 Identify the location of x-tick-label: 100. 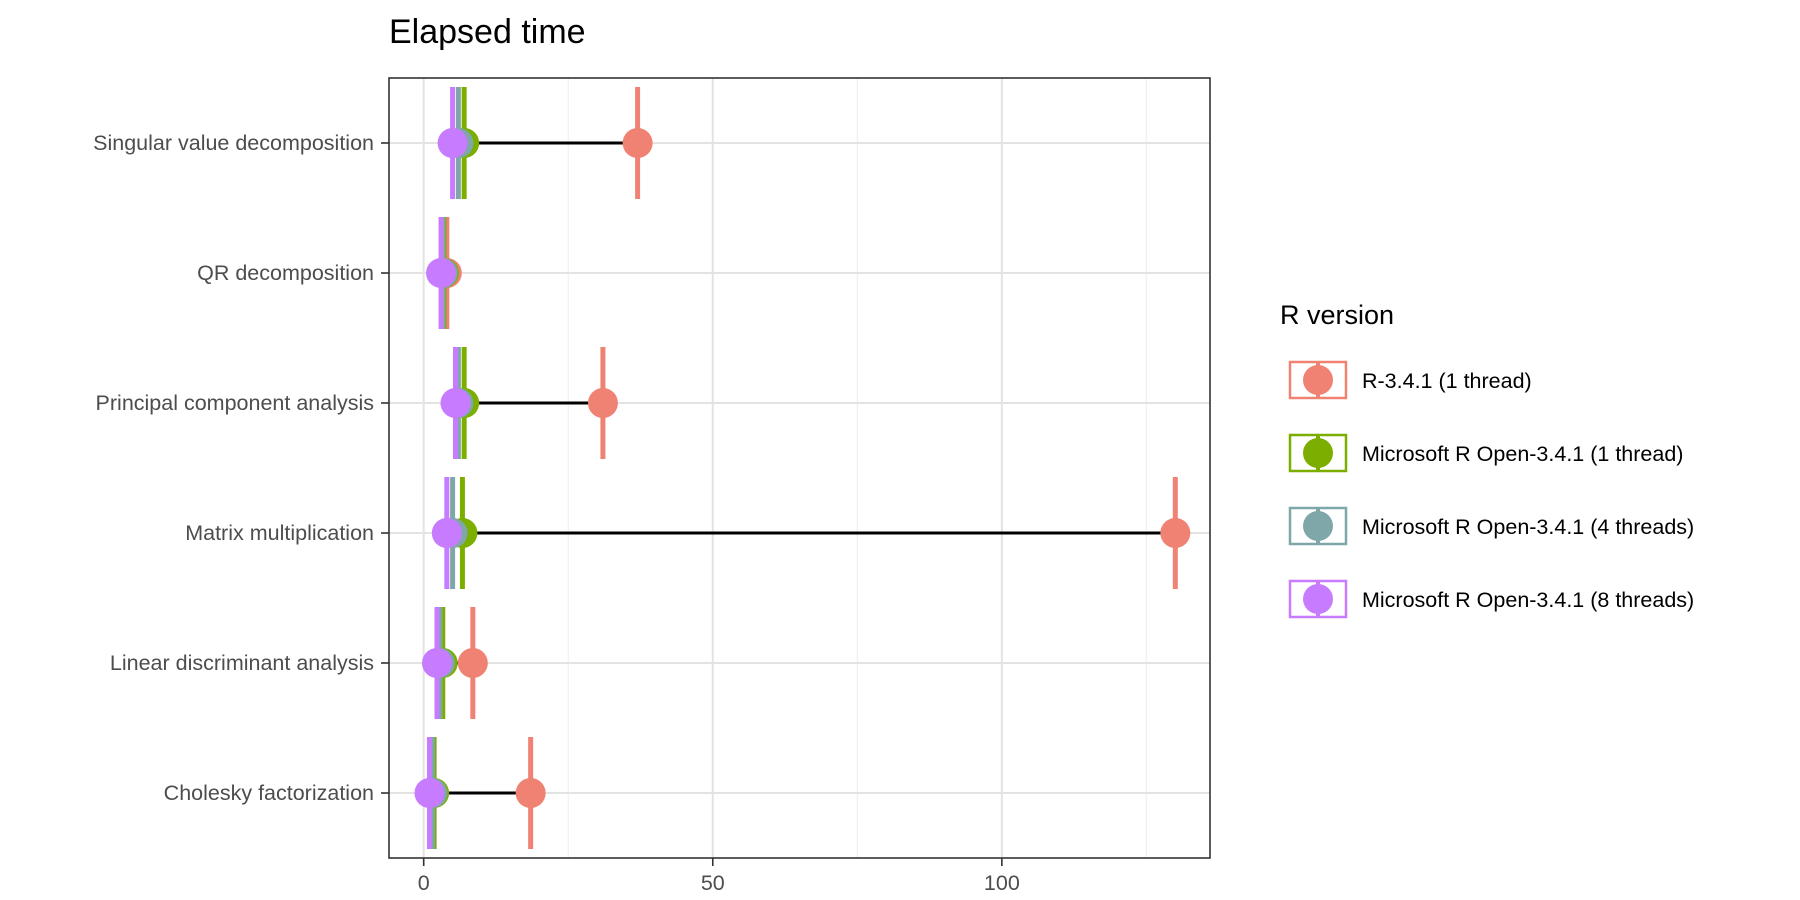
(1002, 883).